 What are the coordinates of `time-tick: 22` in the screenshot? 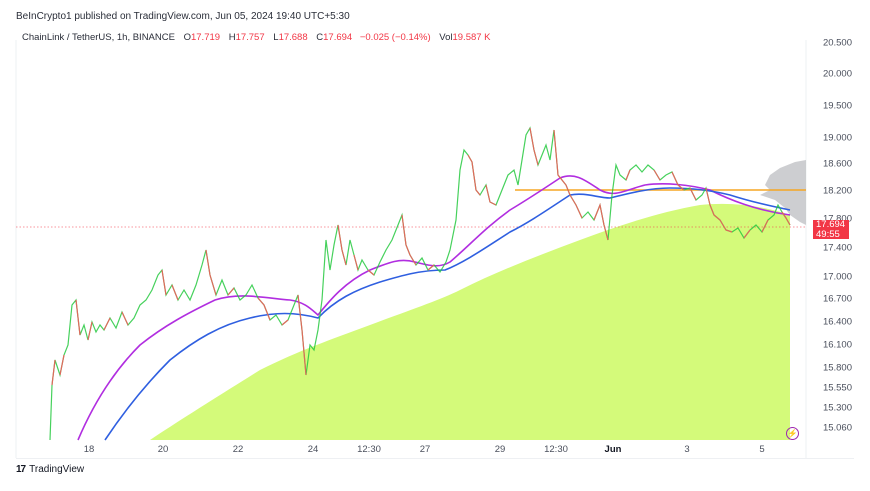 It's located at (238, 449).